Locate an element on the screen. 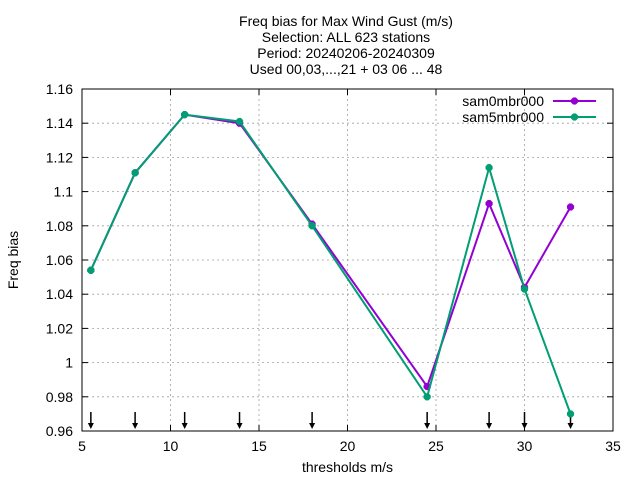  legend-item: sam0mbr000 is located at coordinates (529, 101).